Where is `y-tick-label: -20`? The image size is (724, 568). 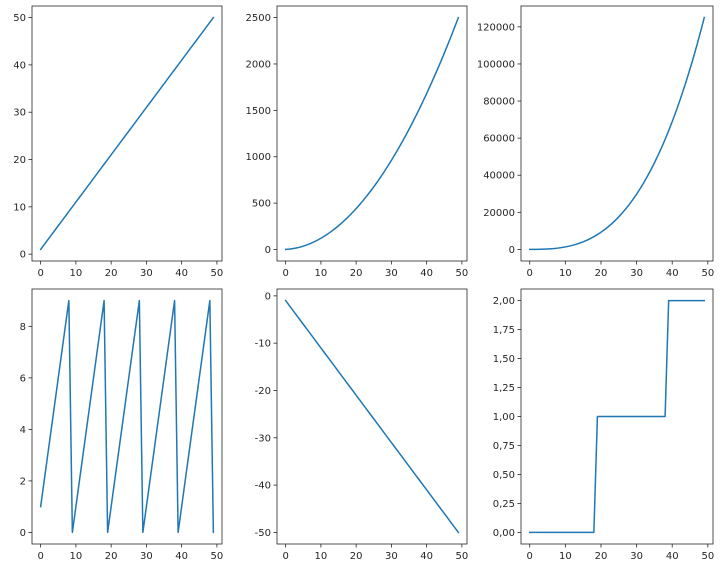 y-tick-label: -20 is located at coordinates (263, 391).